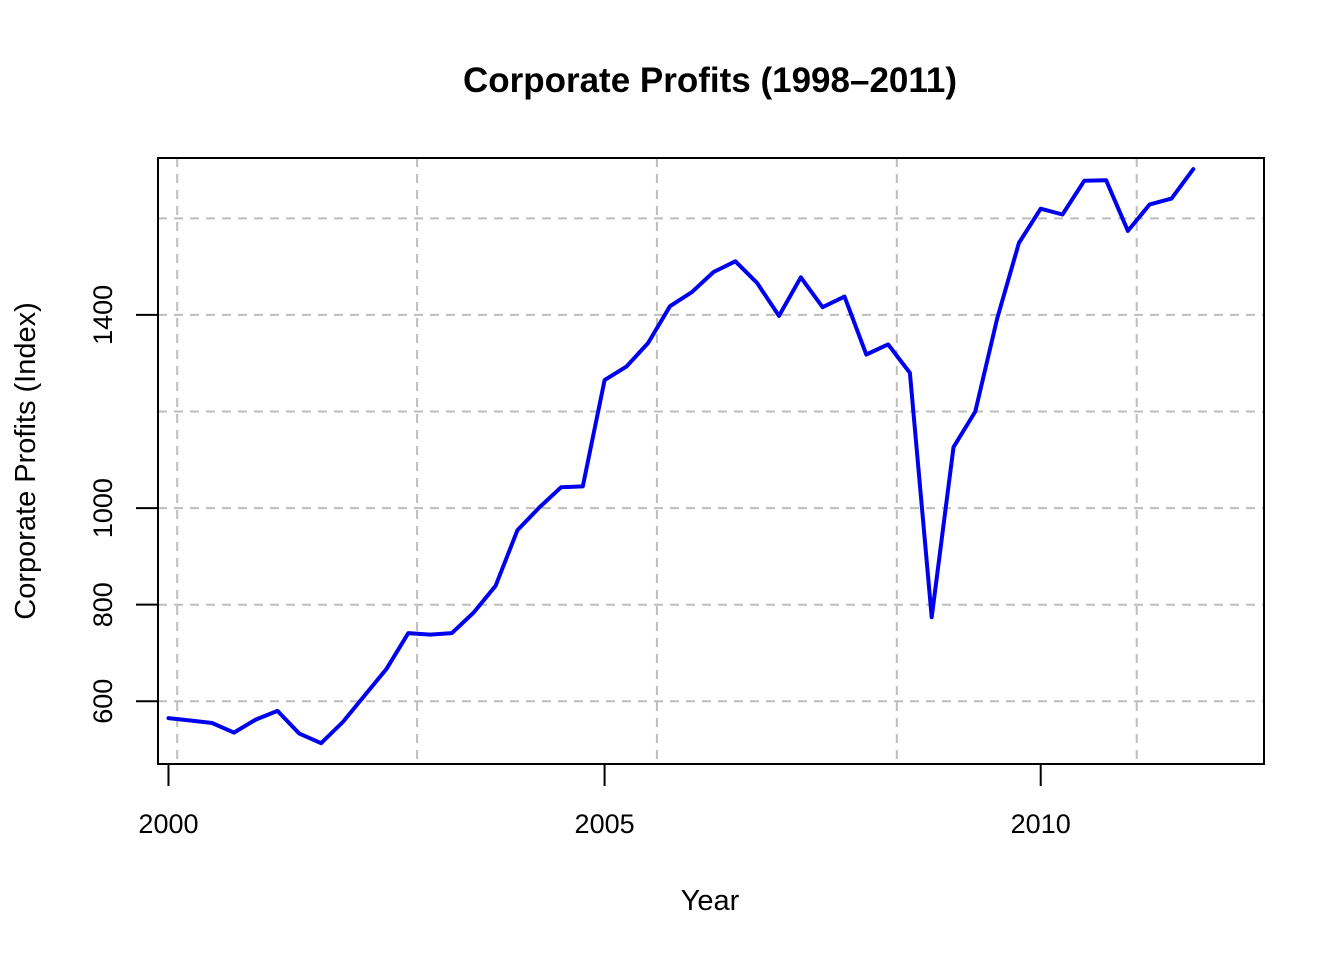 This screenshot has height=960, width=1344. Describe the element at coordinates (168, 824) in the screenshot. I see `x-tick-label: 2000` at that location.